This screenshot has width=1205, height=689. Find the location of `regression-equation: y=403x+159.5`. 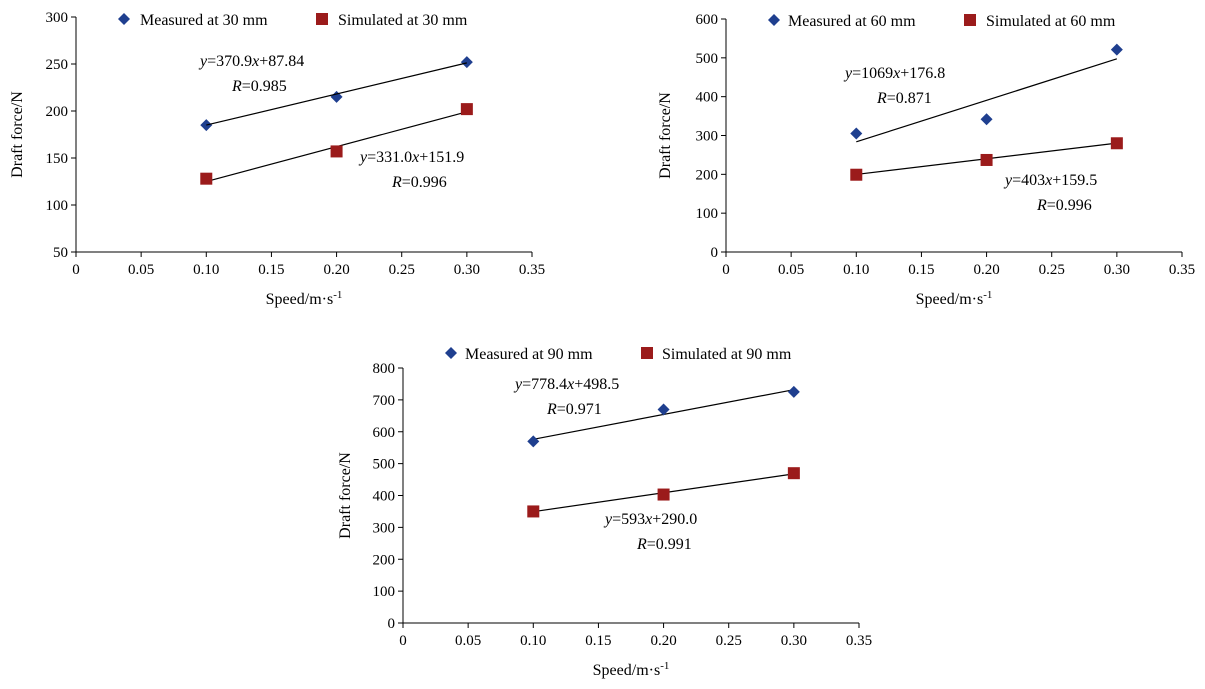

regression-equation: y=403x+159.5 is located at coordinates (1050, 180).